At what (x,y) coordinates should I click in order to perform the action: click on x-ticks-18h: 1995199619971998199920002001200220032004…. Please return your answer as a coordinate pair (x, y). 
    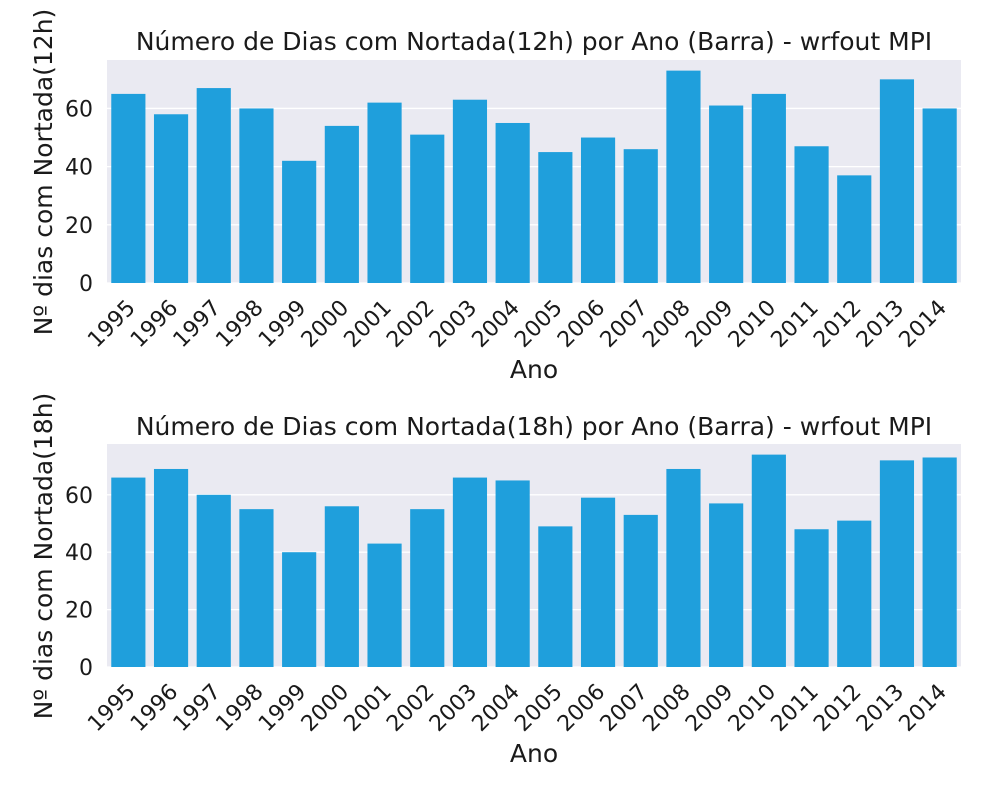
    Looking at the image, I should click on (517, 708).